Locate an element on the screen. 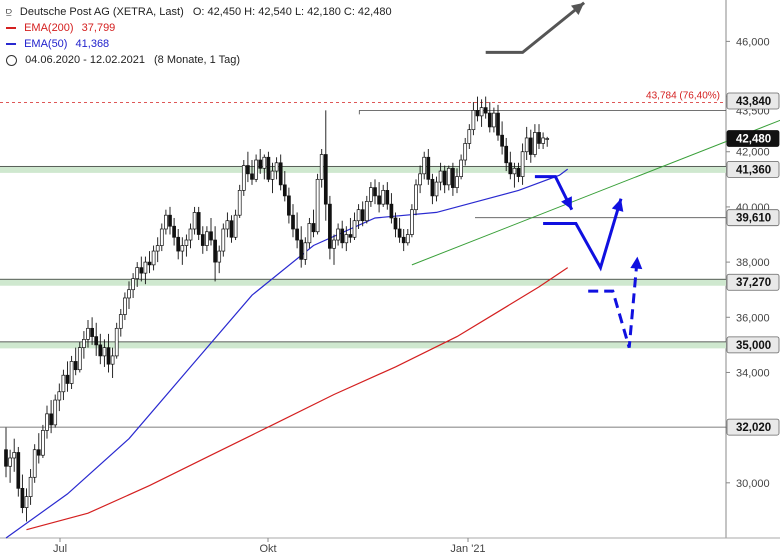 This screenshot has height=558, width=780. level-badge-label: 43,840 is located at coordinates (753, 102).